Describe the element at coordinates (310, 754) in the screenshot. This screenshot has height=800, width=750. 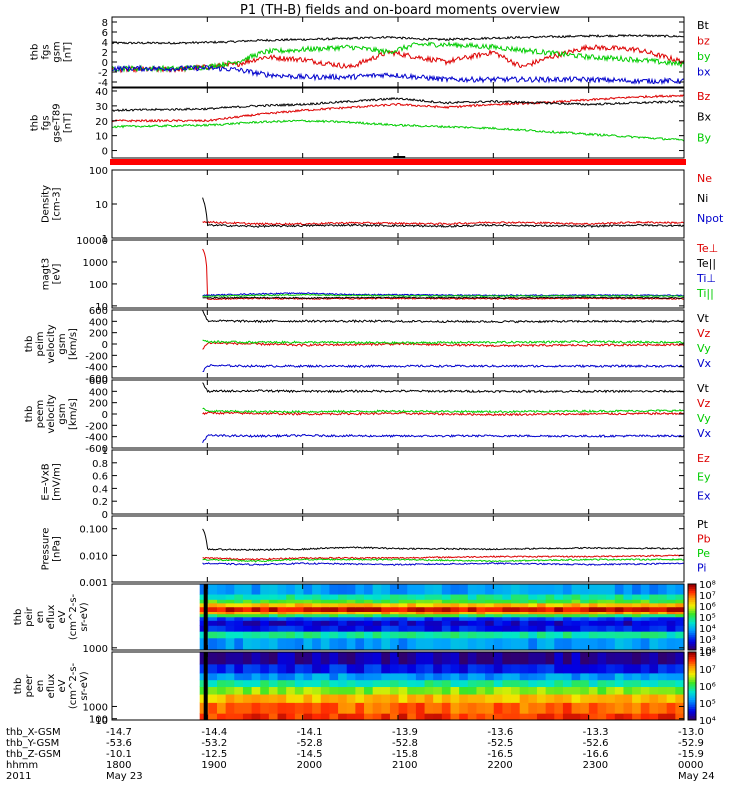
I see `xaxis-tick-value: -14.5` at that location.